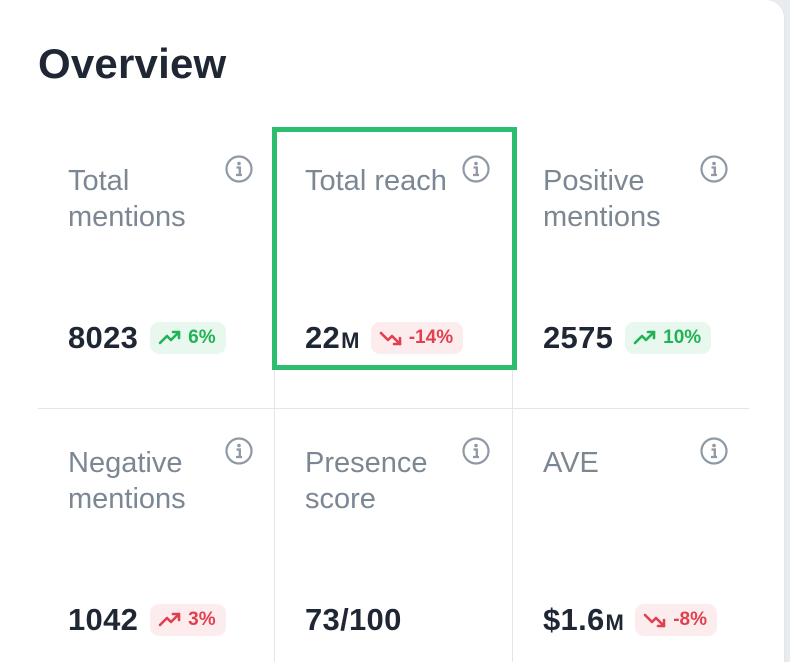 The width and height of the screenshot is (790, 662). What do you see at coordinates (157, 539) in the screenshot?
I see `metric-negative-mentions: Negative mentions 1042 3%` at bounding box center [157, 539].